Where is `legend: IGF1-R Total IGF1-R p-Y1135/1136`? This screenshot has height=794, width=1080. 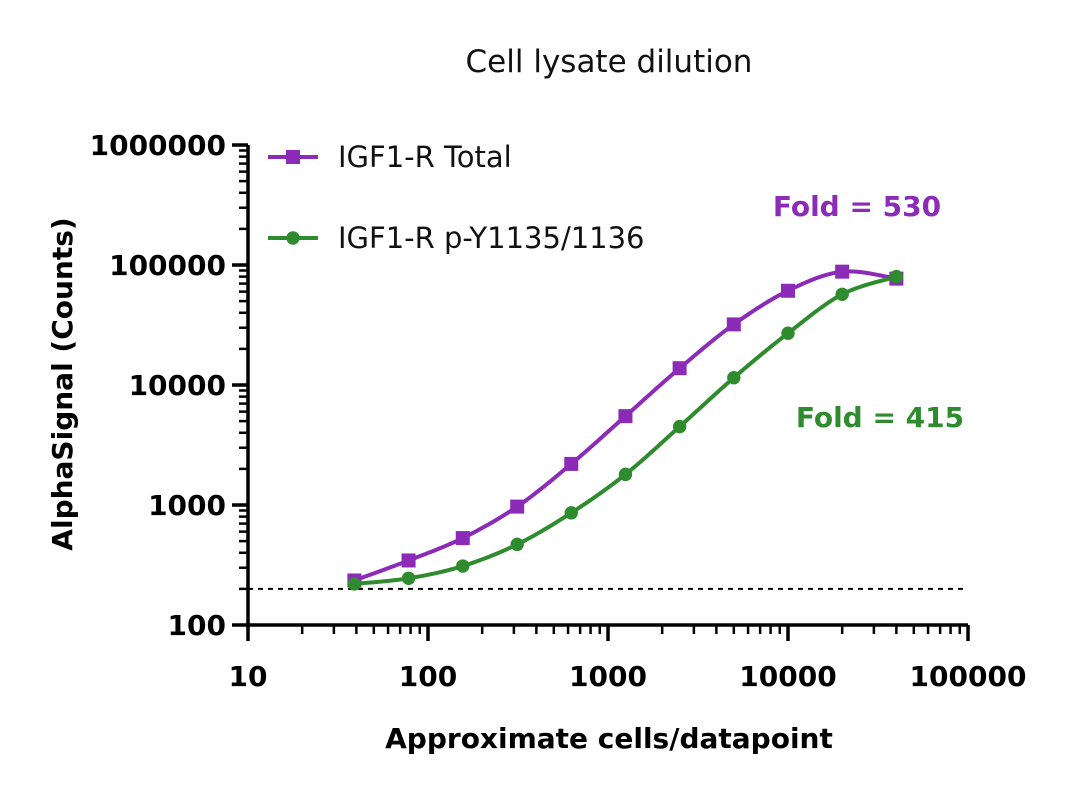
legend: IGF1-R Total IGF1-R p-Y1135/1136 is located at coordinates (456, 197).